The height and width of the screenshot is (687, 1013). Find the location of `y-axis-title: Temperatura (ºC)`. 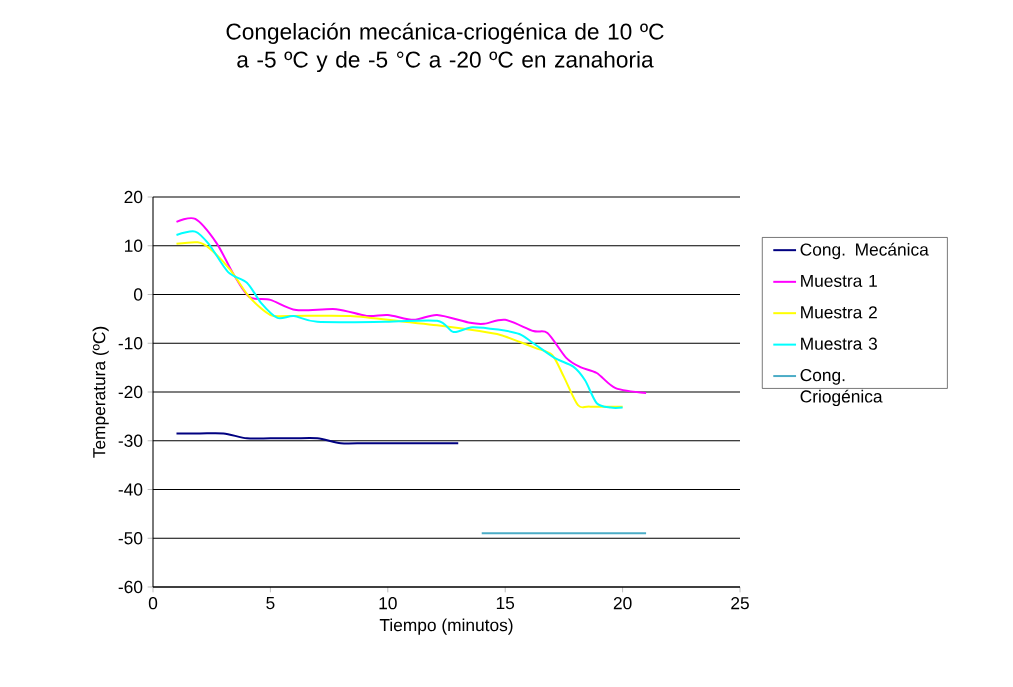

y-axis-title: Temperatura (ºC) is located at coordinates (100, 392).